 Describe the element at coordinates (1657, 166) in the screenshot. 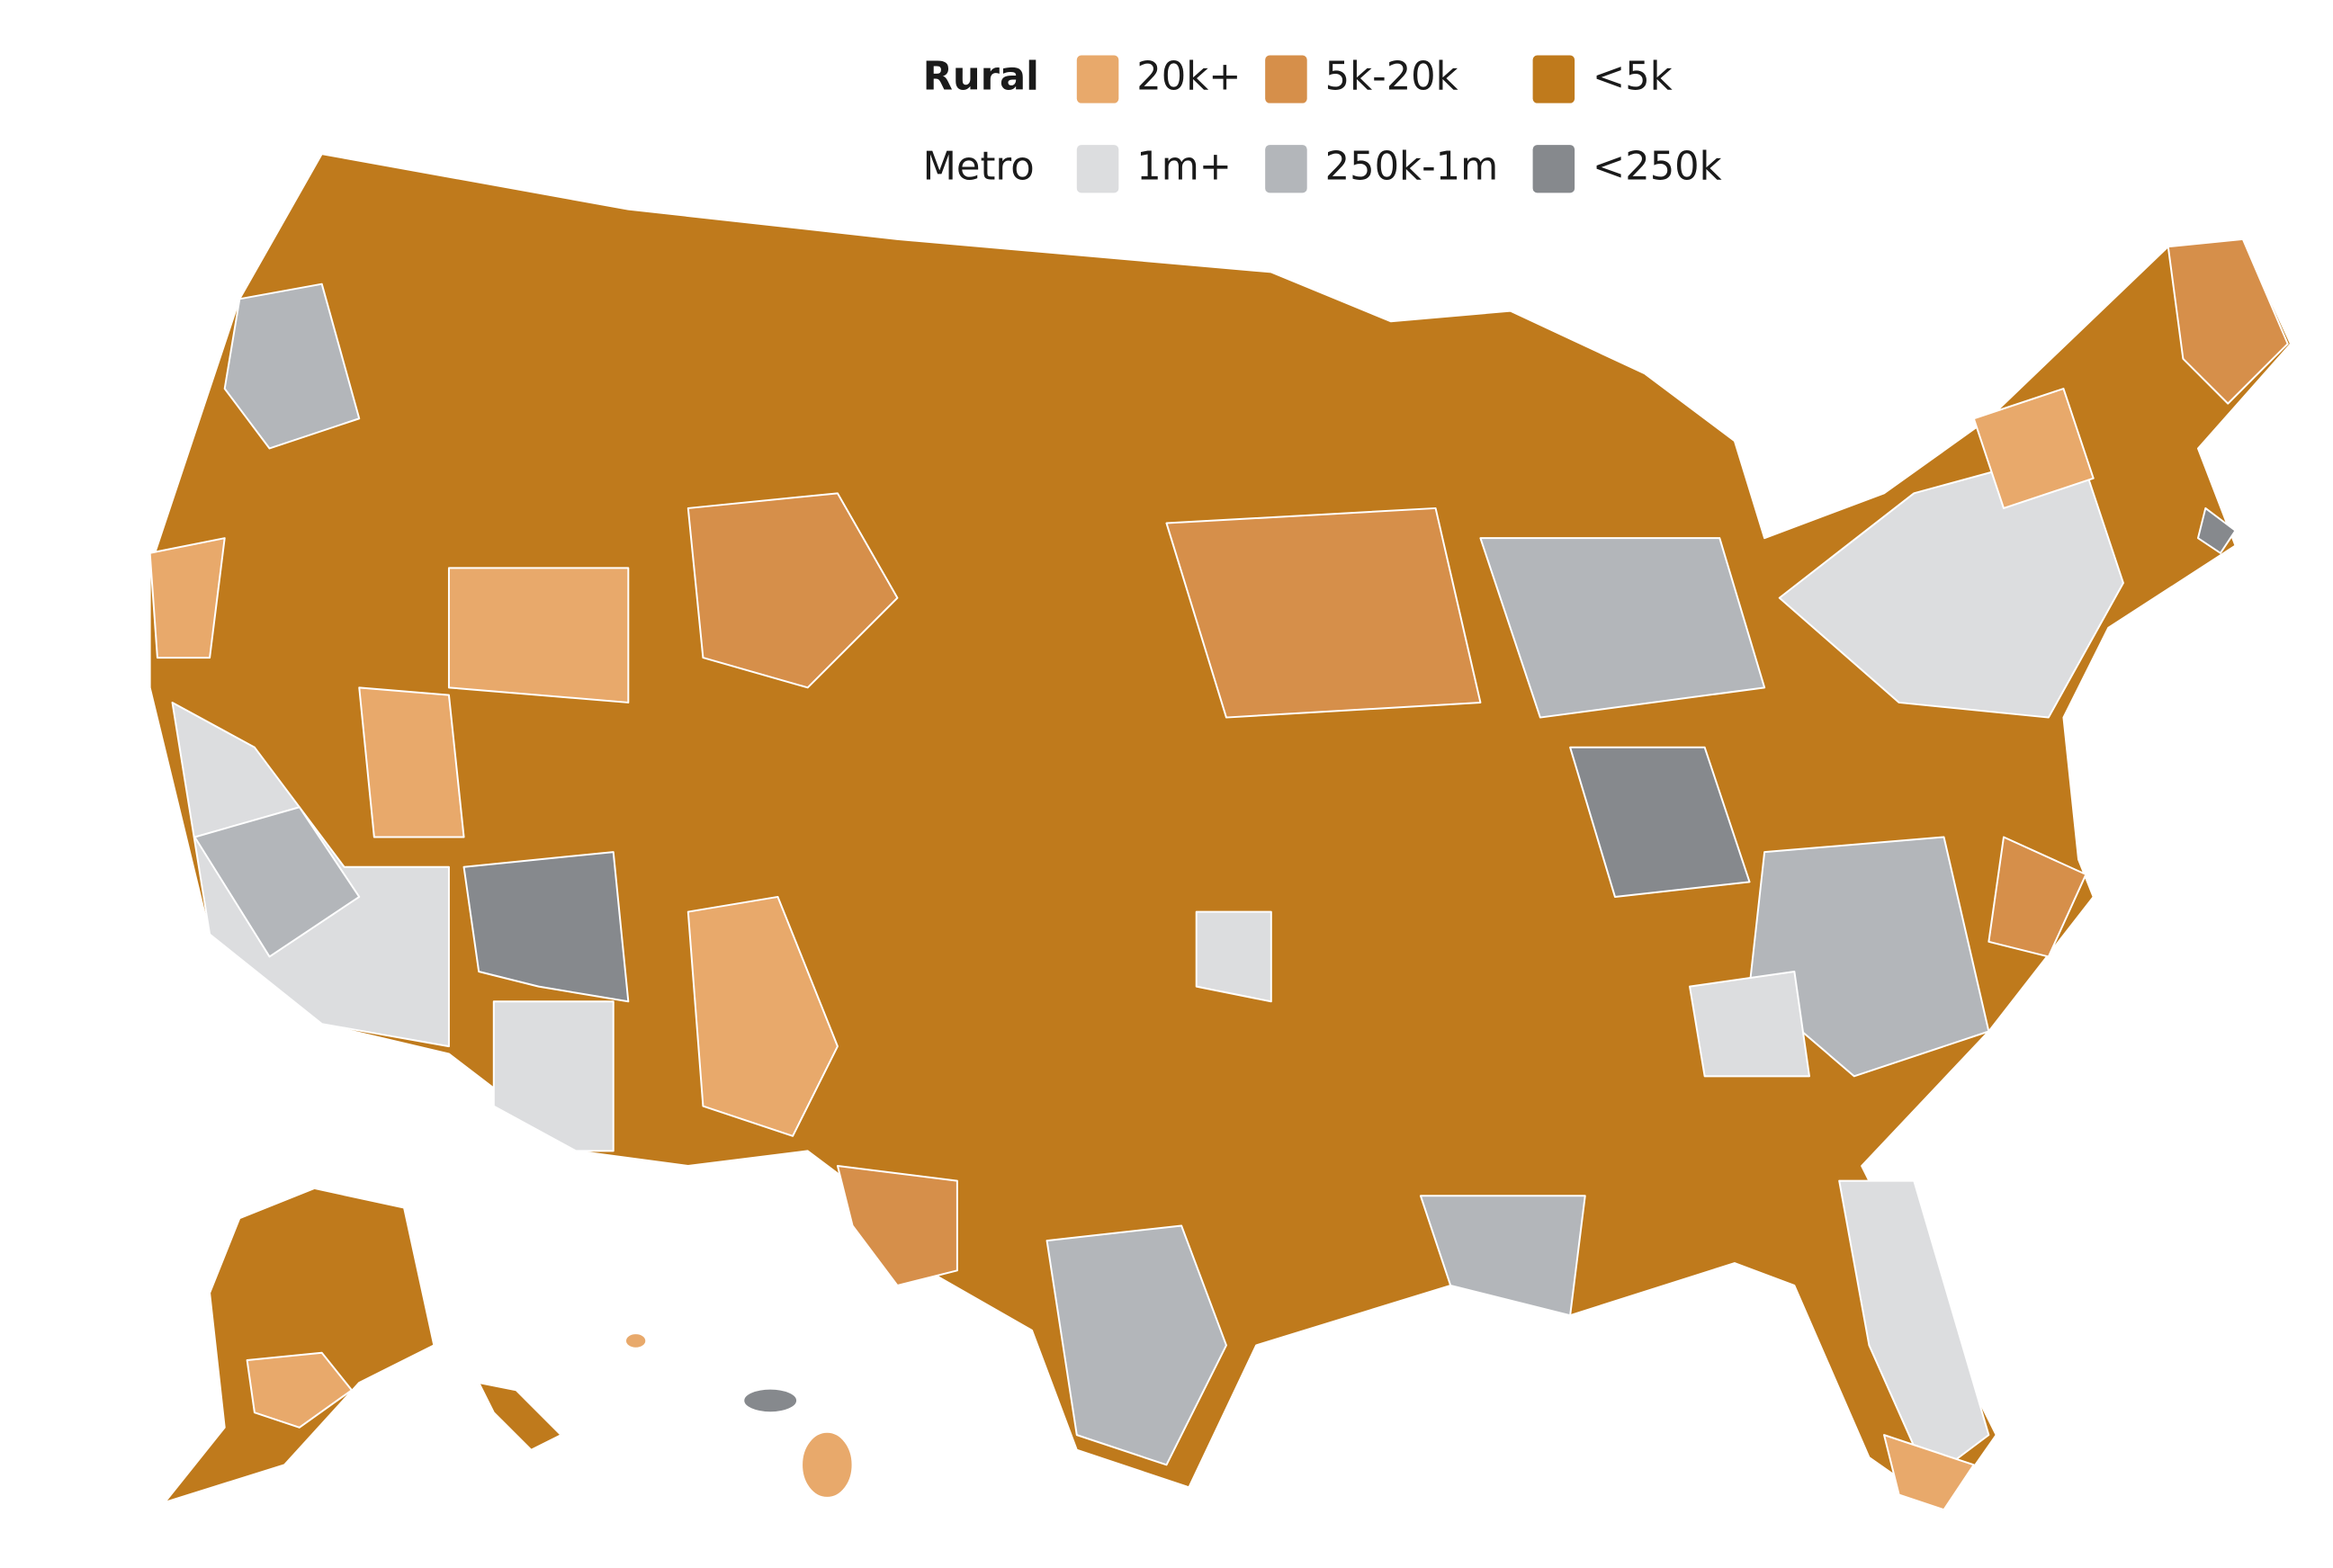

I see `legend-label: <250k` at that location.